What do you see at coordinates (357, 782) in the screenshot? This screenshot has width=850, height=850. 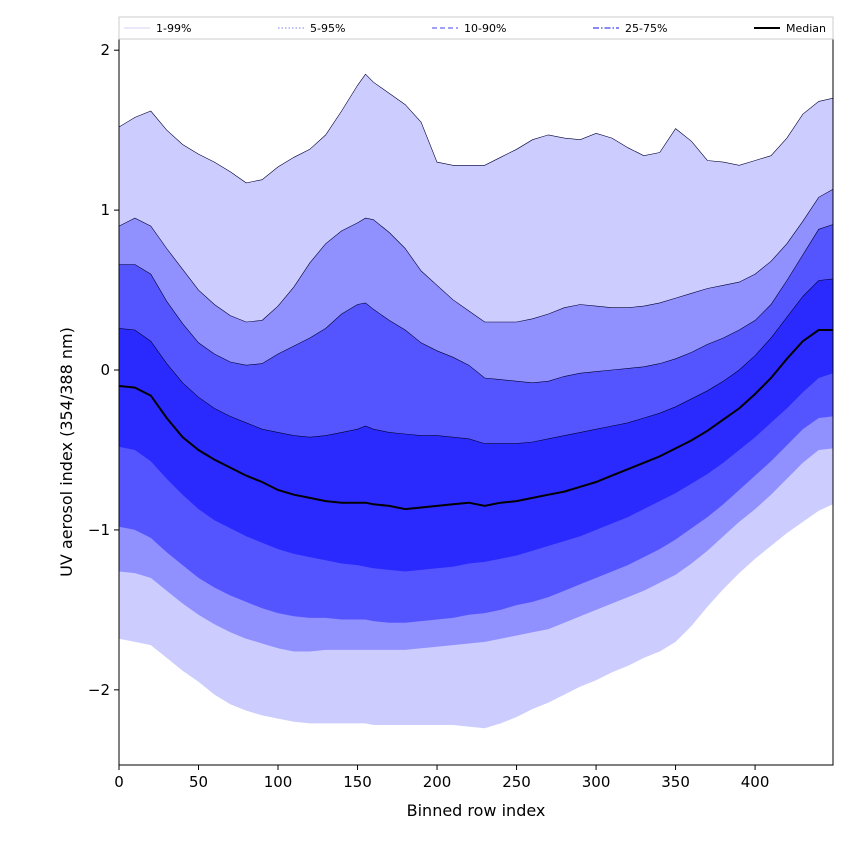 I see `x-tick-label: 150` at bounding box center [357, 782].